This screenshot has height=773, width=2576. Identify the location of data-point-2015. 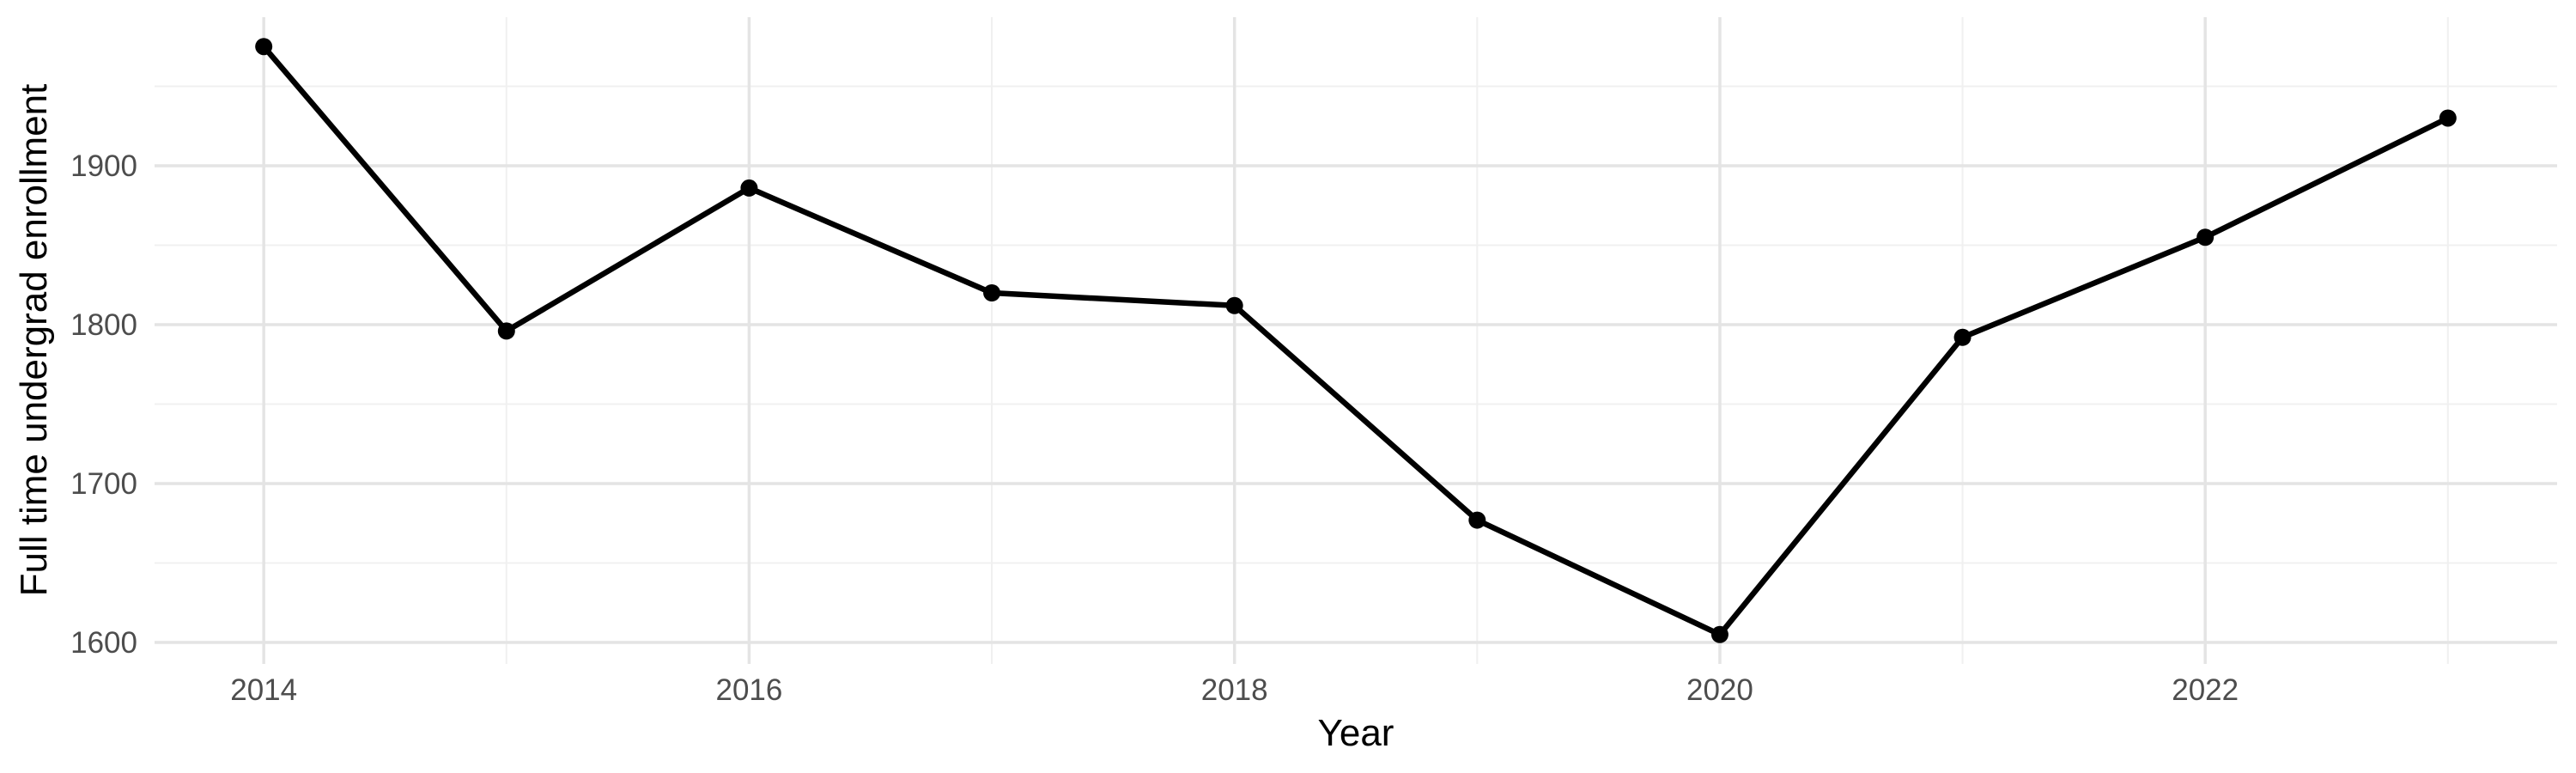
(506, 331).